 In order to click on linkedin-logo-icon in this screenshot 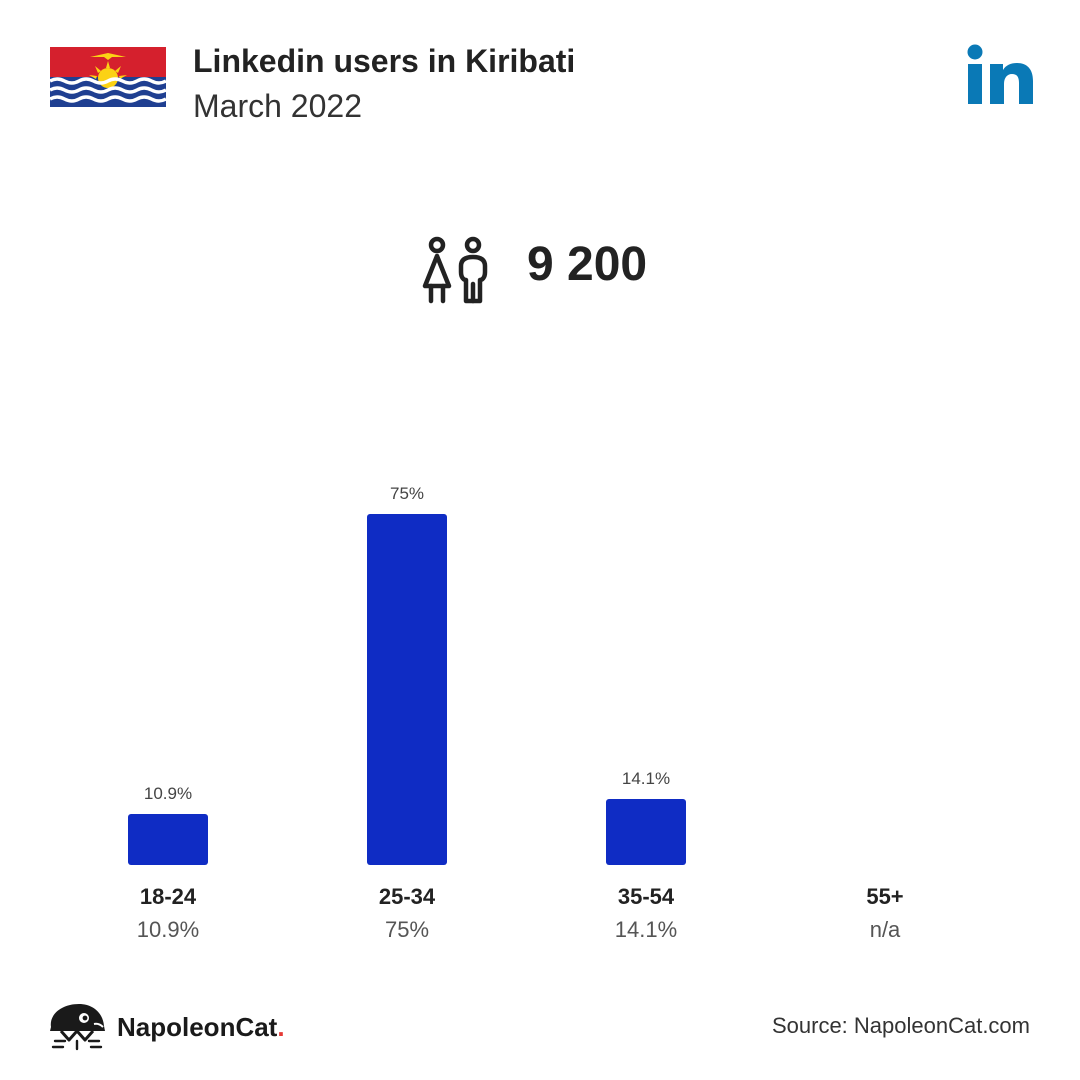, I will do `click(1000, 74)`.